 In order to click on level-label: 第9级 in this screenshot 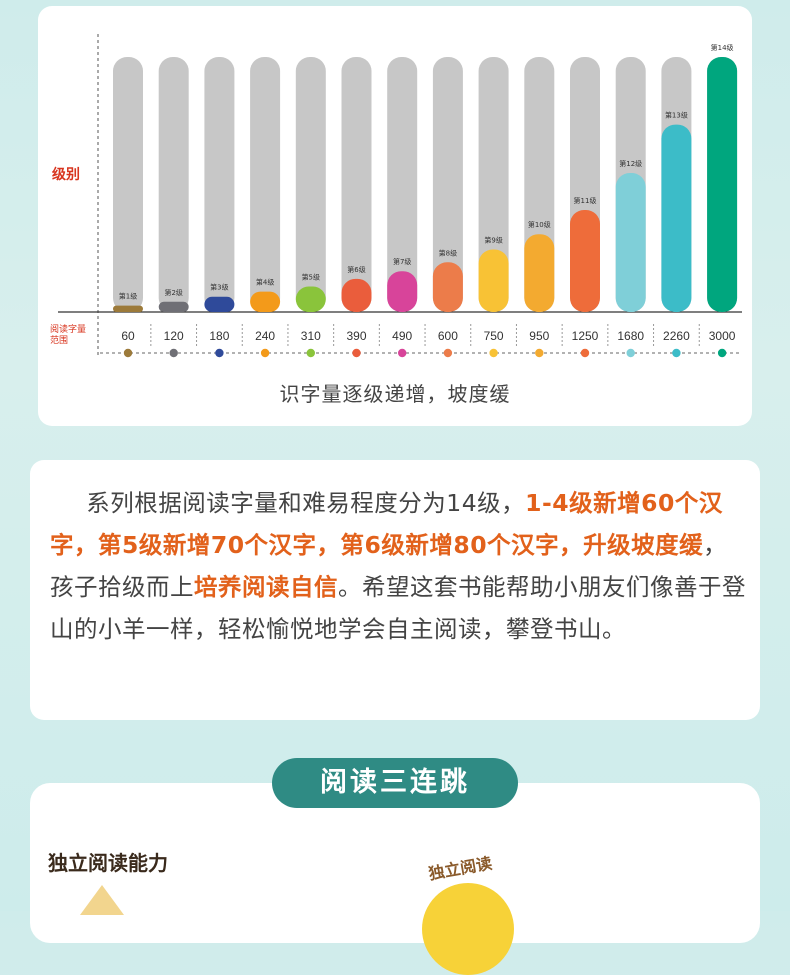, I will do `click(493, 240)`.